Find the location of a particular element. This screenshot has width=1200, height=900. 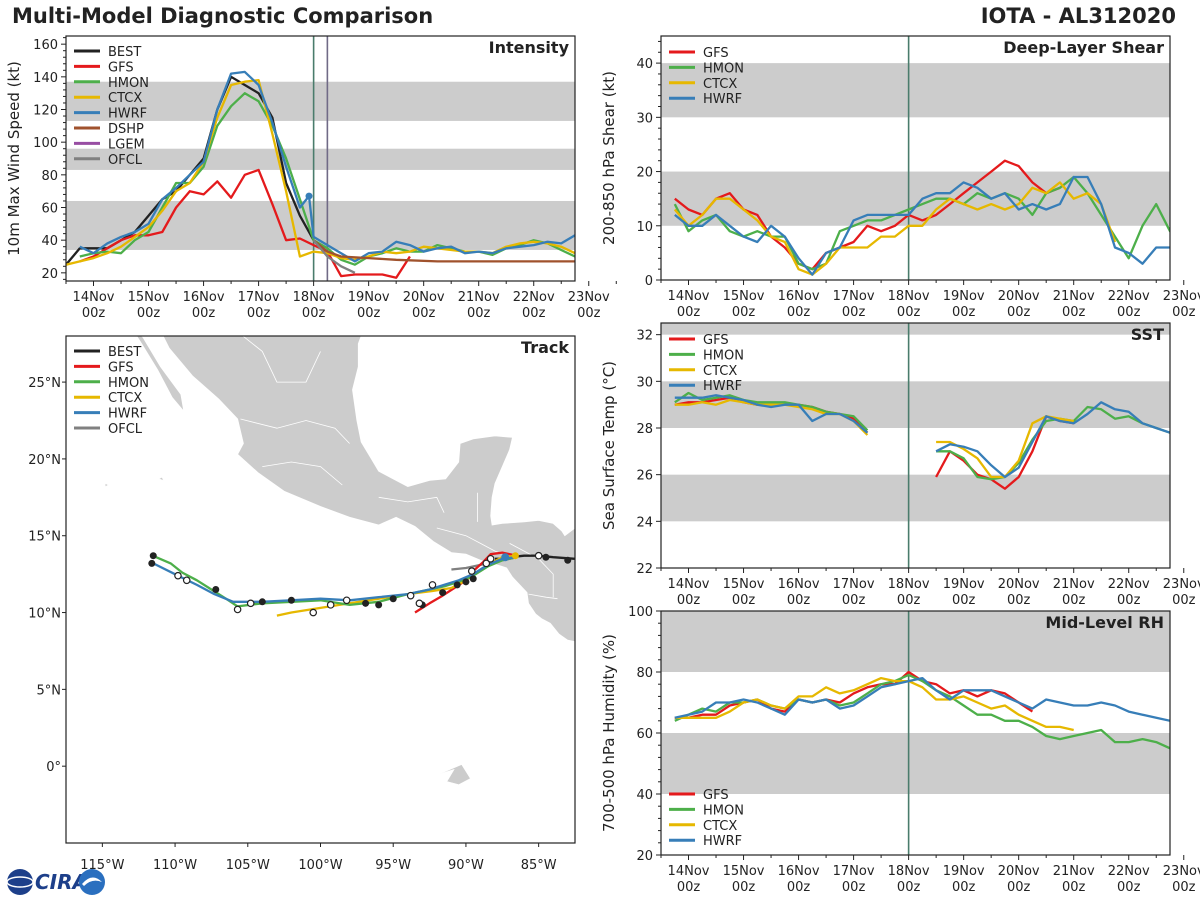

x-tick-label: 14Nov is located at coordinates (689, 296).